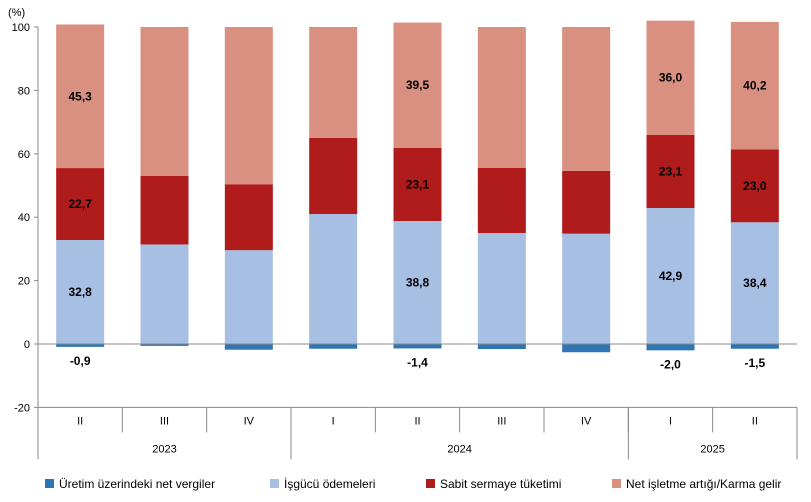  I want to click on data-label: 22,7, so click(80, 204).